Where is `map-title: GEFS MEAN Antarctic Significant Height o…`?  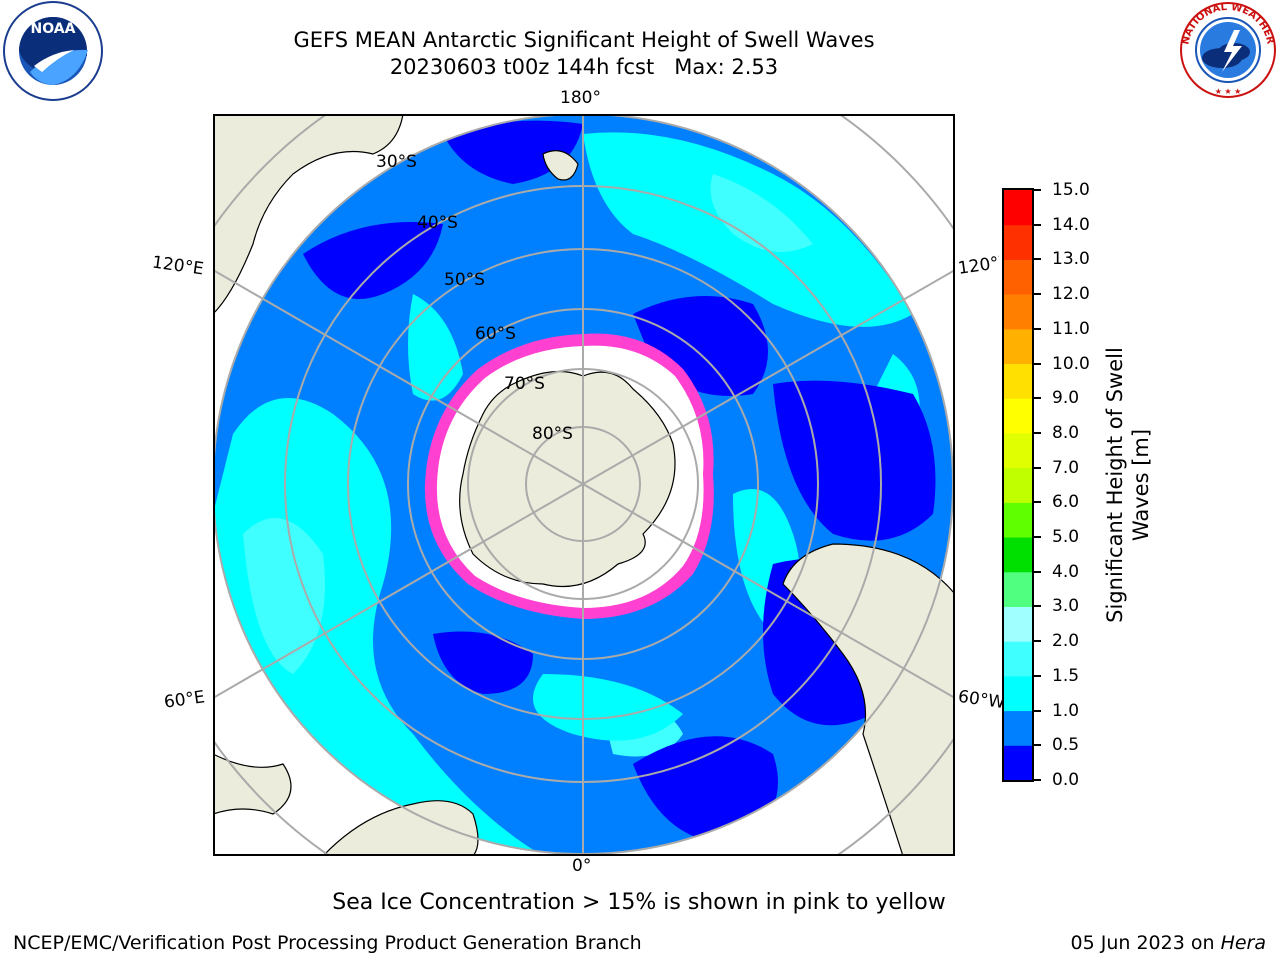 map-title: GEFS MEAN Antarctic Significant Height o… is located at coordinates (584, 40).